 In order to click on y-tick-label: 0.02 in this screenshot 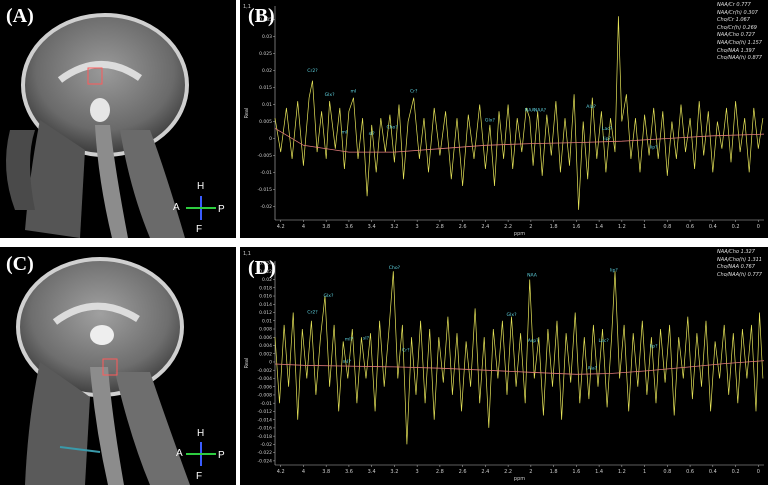, I will do `click(267, 280)`.